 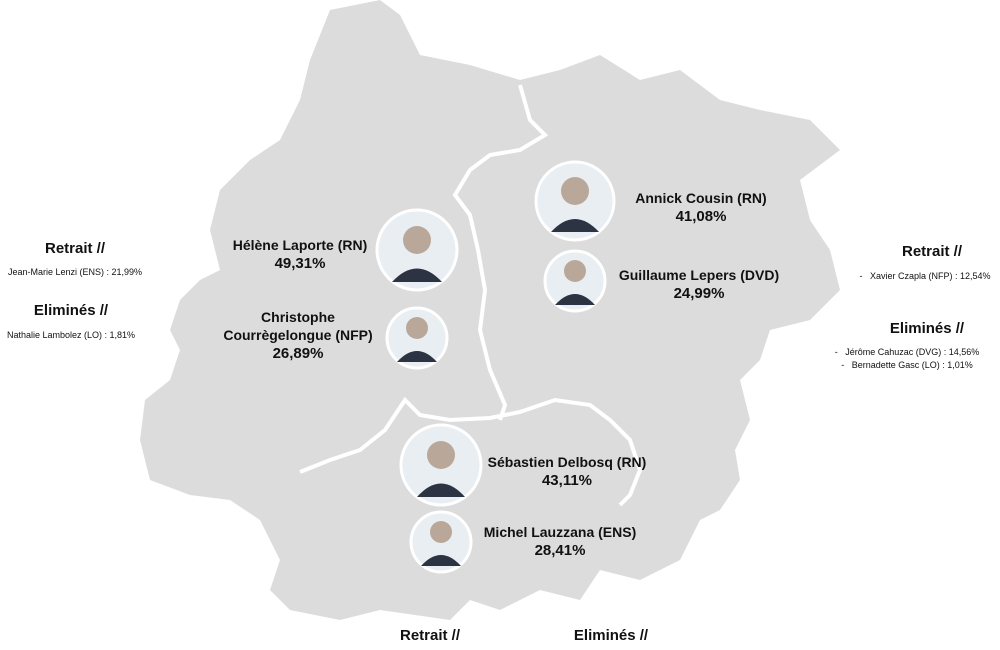 What do you see at coordinates (297, 326) in the screenshot?
I see `candidate-name: Christophe Courrègelongue (NFP)` at bounding box center [297, 326].